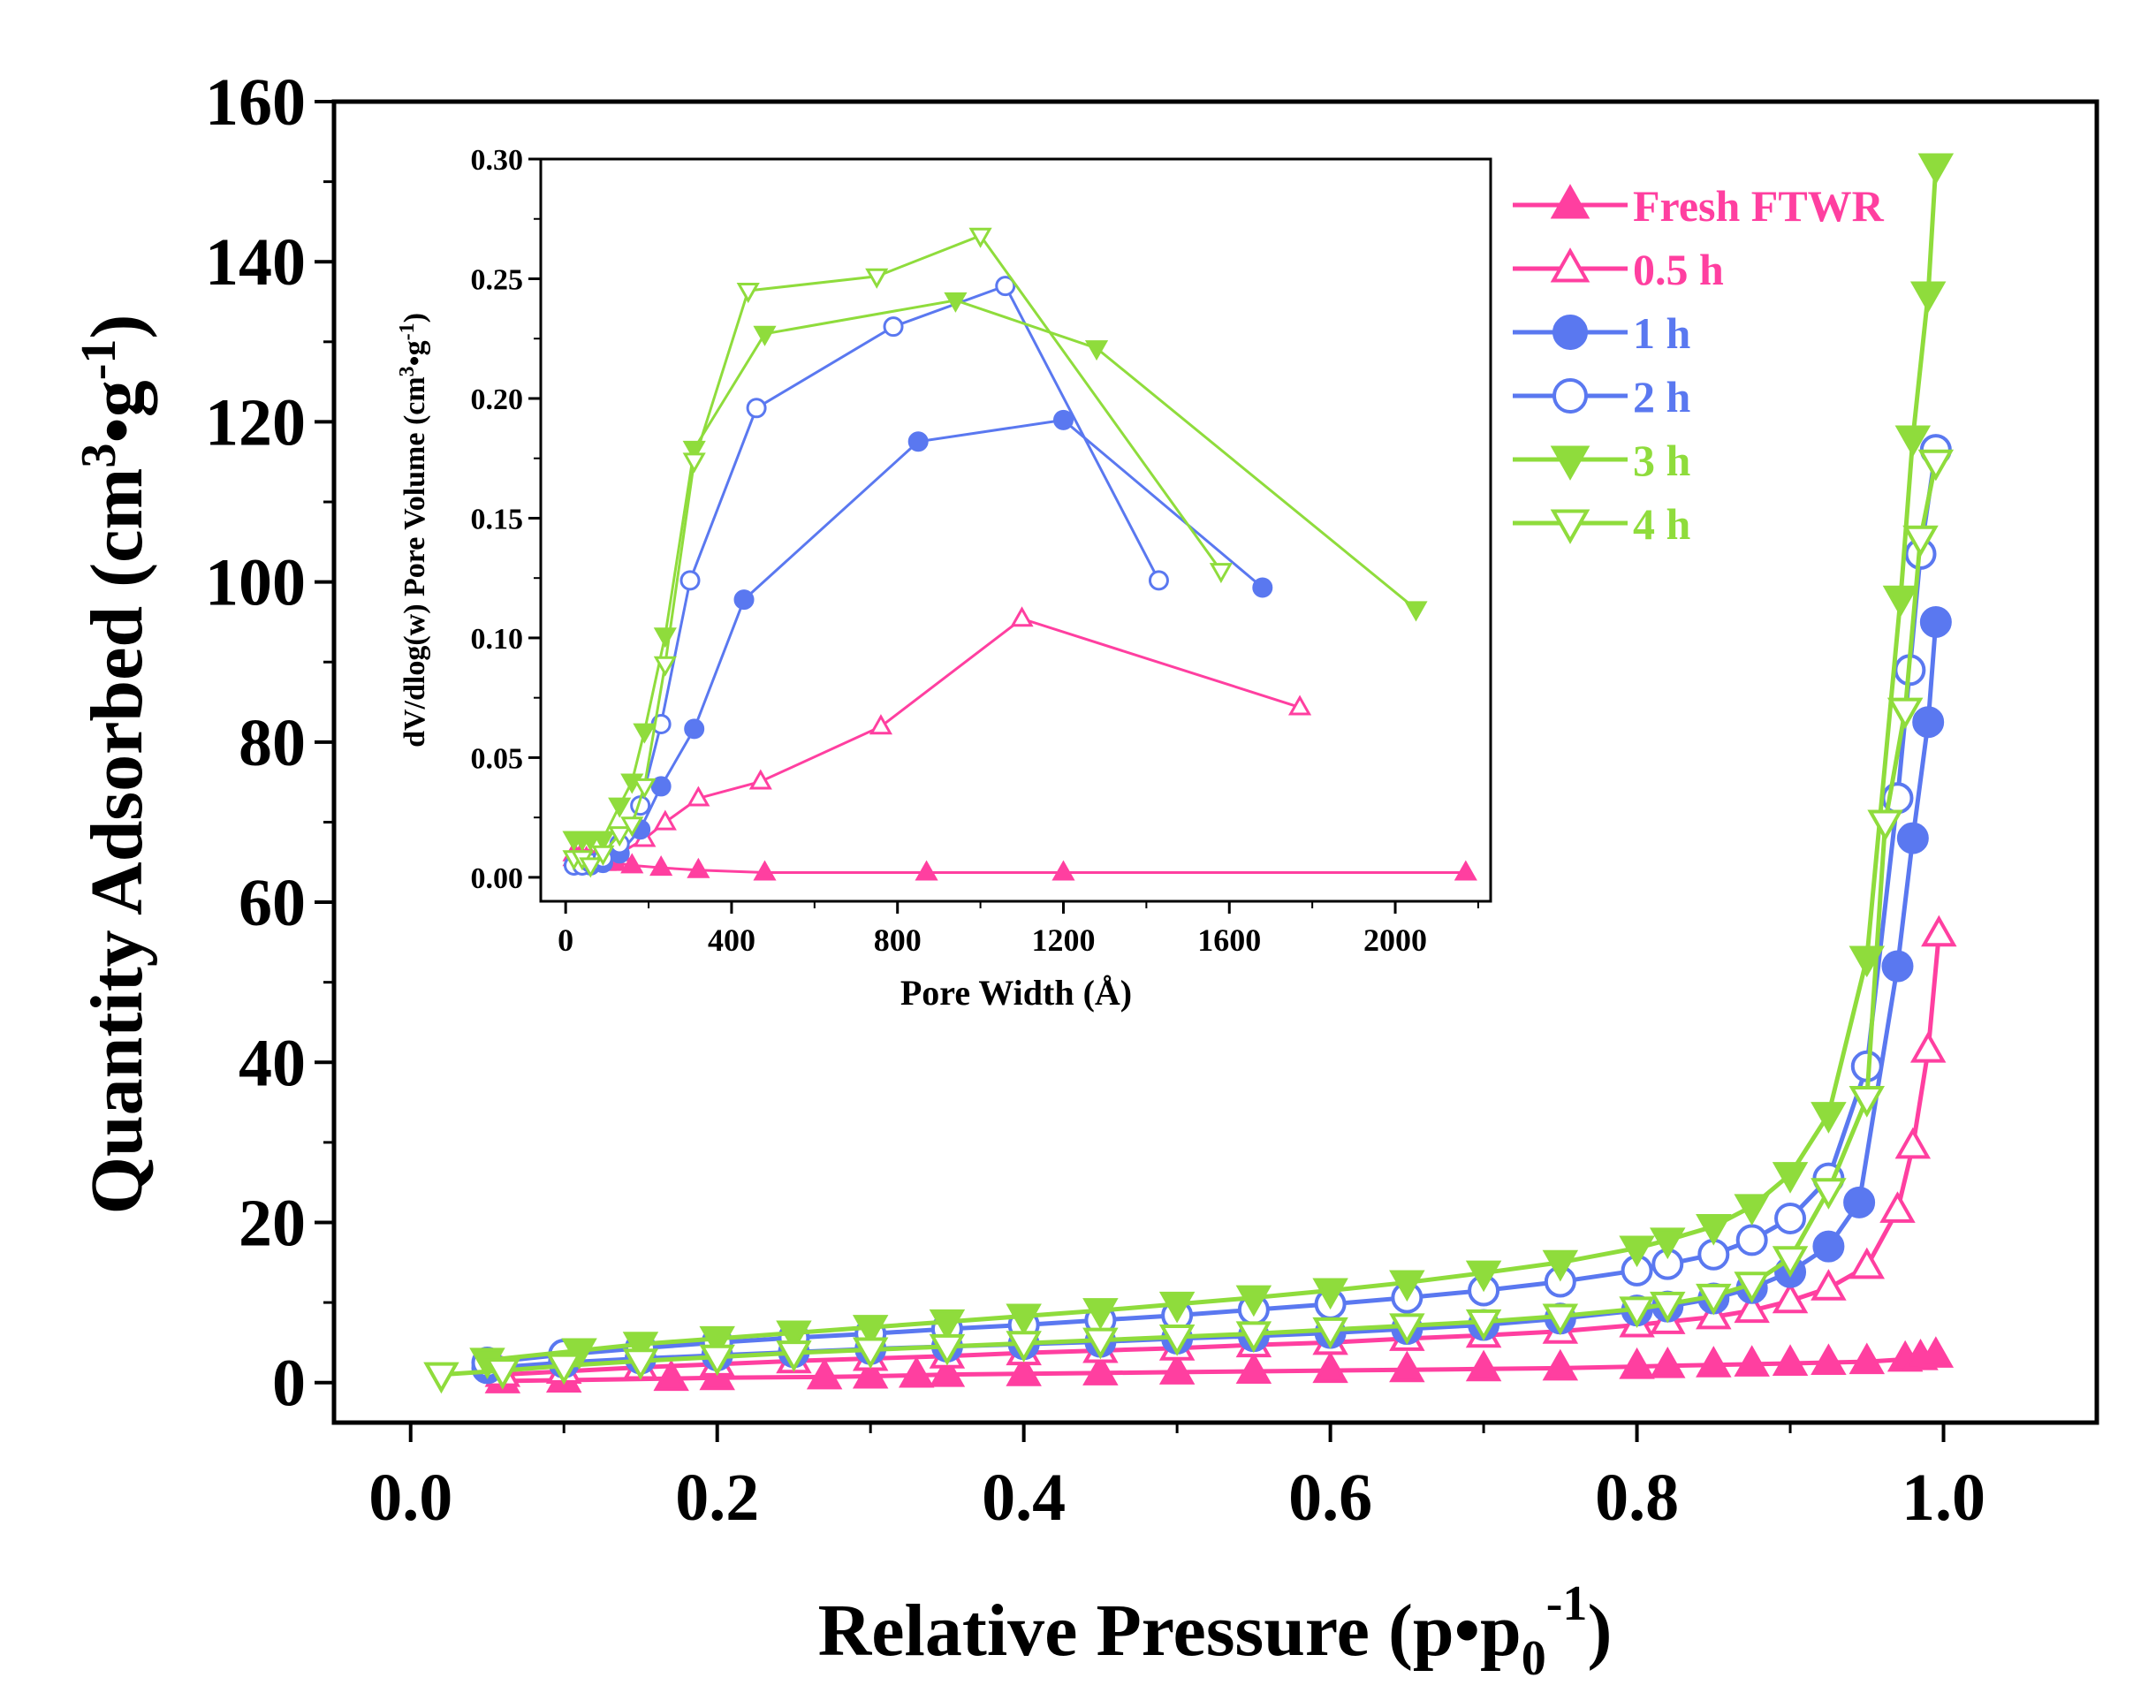  I want to click on inset-y-tick-label: 0.20, so click(497, 399).